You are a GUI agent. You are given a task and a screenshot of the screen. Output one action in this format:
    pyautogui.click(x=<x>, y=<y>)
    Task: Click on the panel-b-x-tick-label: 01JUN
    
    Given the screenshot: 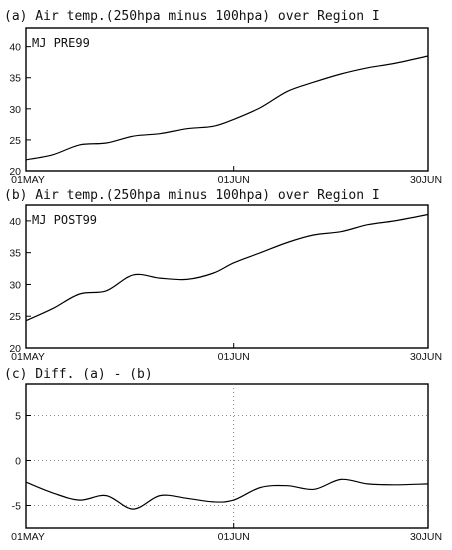 What is the action you would take?
    pyautogui.click(x=234, y=357)
    